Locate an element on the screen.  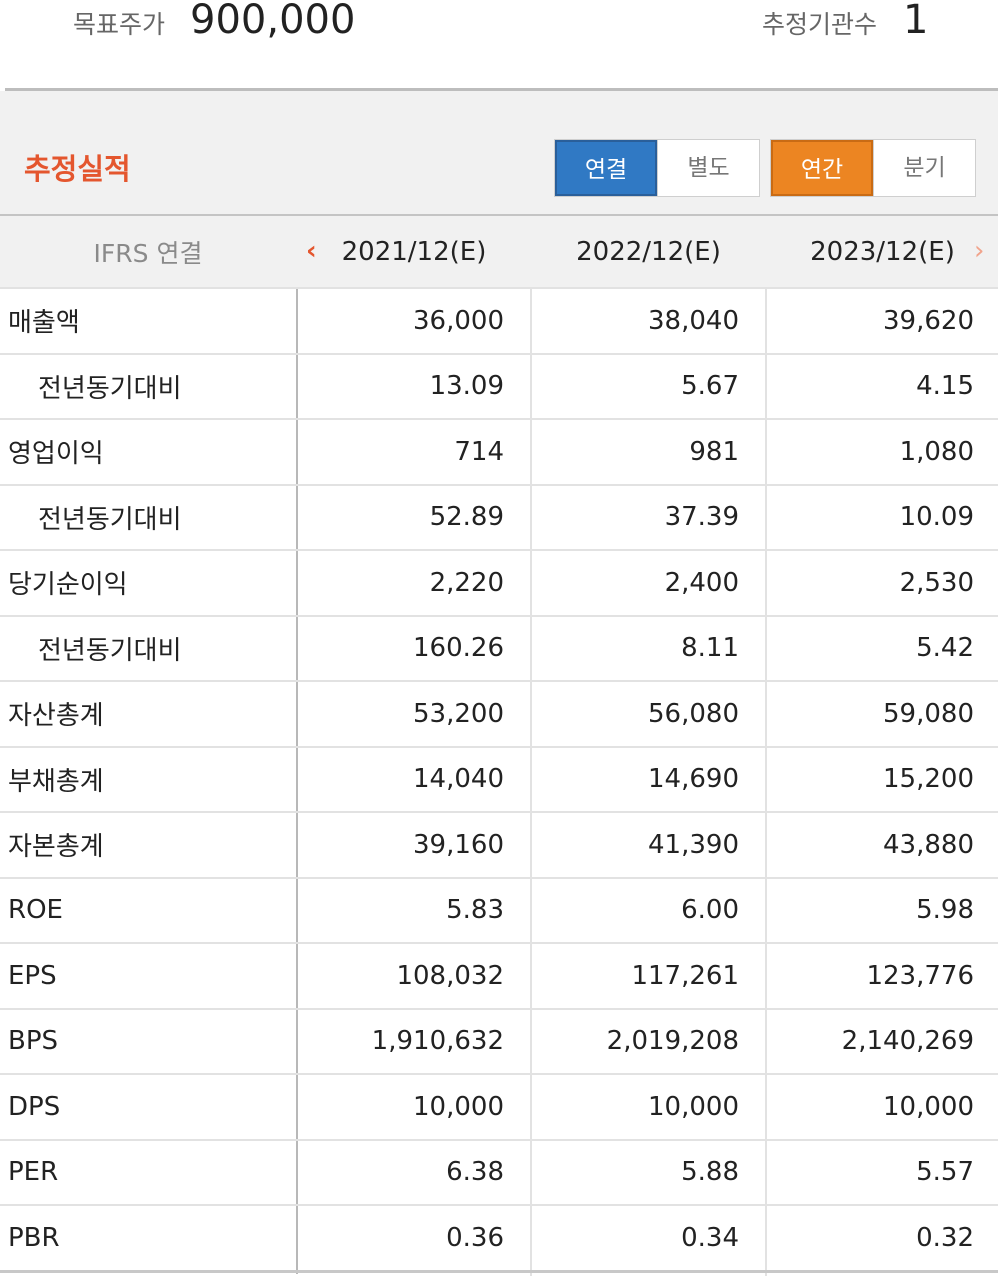
header-2023: 2023/12(E) is located at coordinates (882, 251).